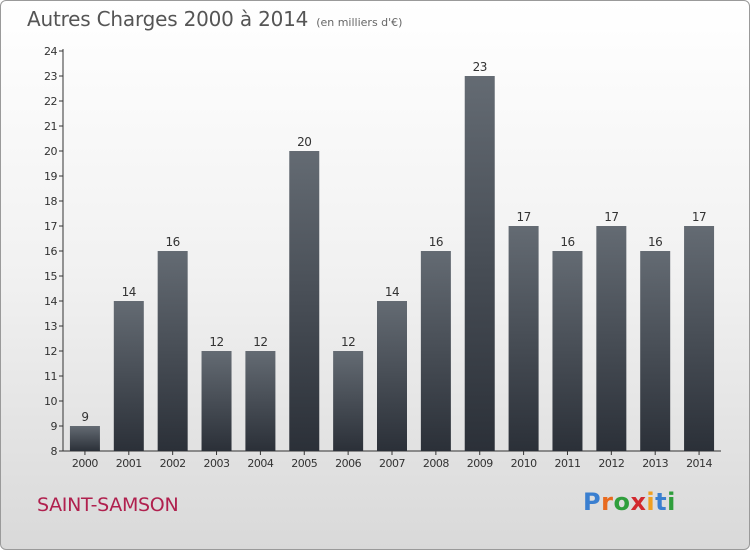  What do you see at coordinates (85, 463) in the screenshot?
I see `x-tick-label: 2000` at bounding box center [85, 463].